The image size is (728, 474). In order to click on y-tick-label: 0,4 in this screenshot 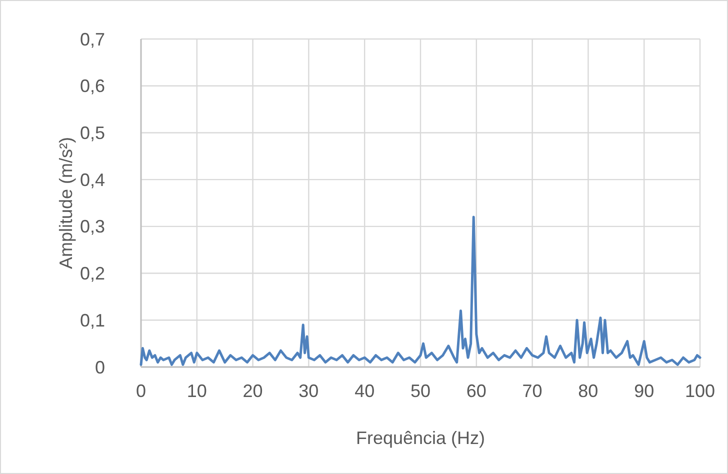, I will do `click(92, 180)`.